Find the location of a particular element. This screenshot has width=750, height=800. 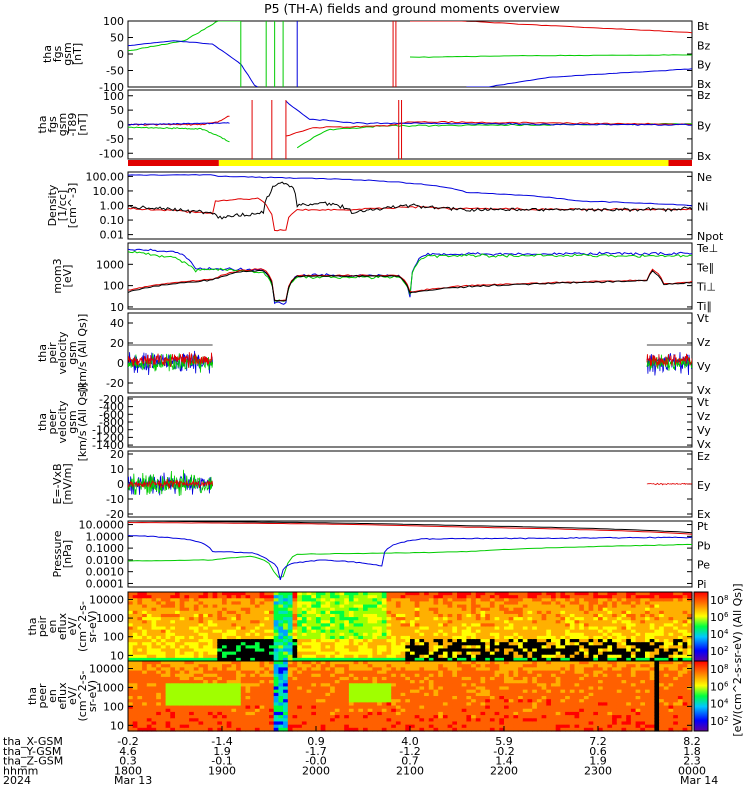

ytick-label: 20 is located at coordinates (117, 343).